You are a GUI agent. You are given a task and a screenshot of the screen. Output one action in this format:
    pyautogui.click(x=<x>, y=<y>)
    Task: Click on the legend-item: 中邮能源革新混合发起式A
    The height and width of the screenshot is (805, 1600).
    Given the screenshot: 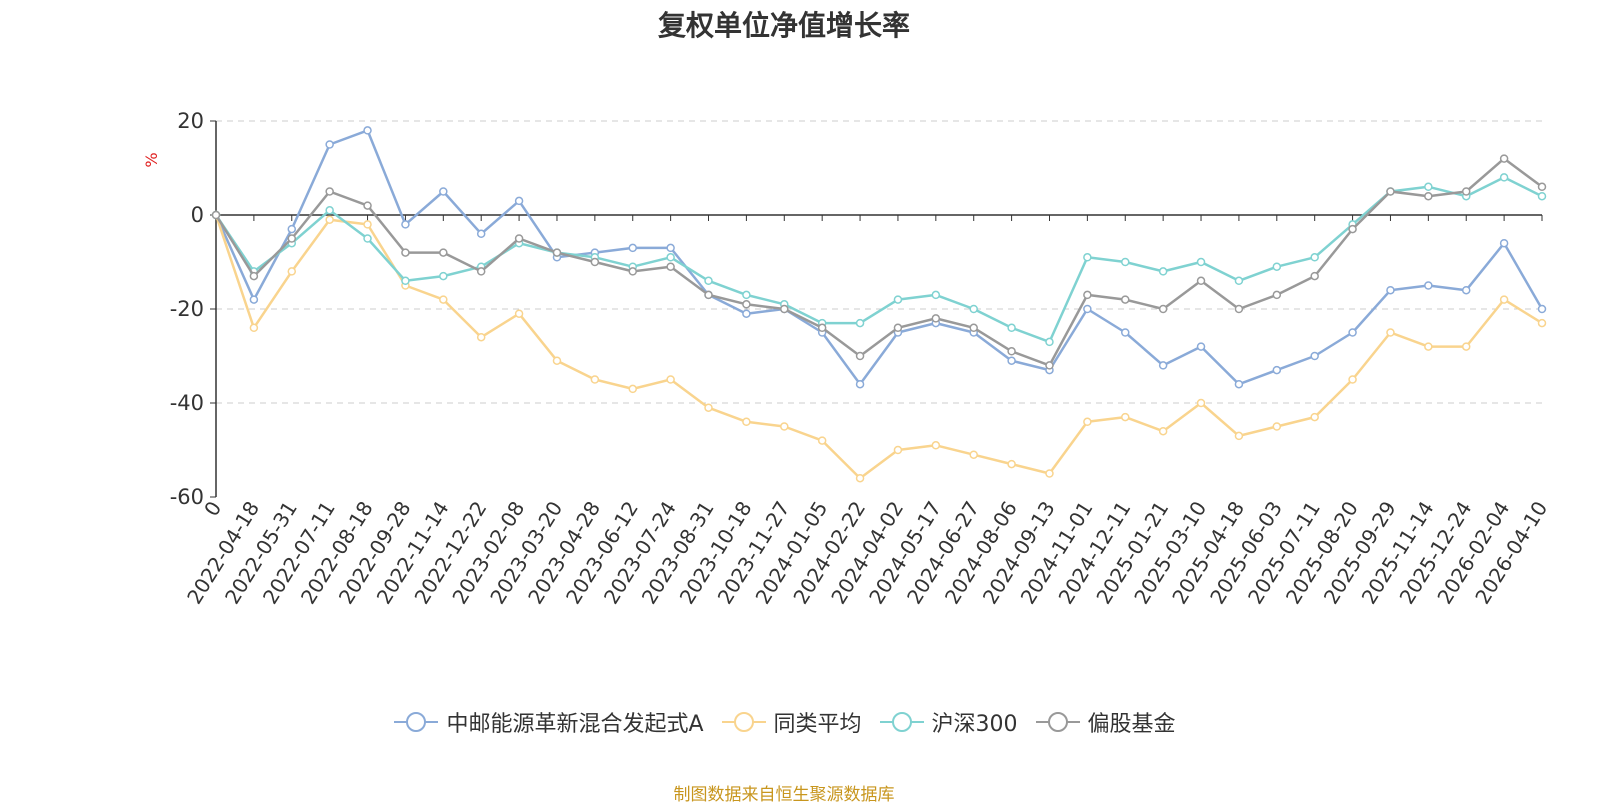 What is the action you would take?
    pyautogui.click(x=548, y=722)
    